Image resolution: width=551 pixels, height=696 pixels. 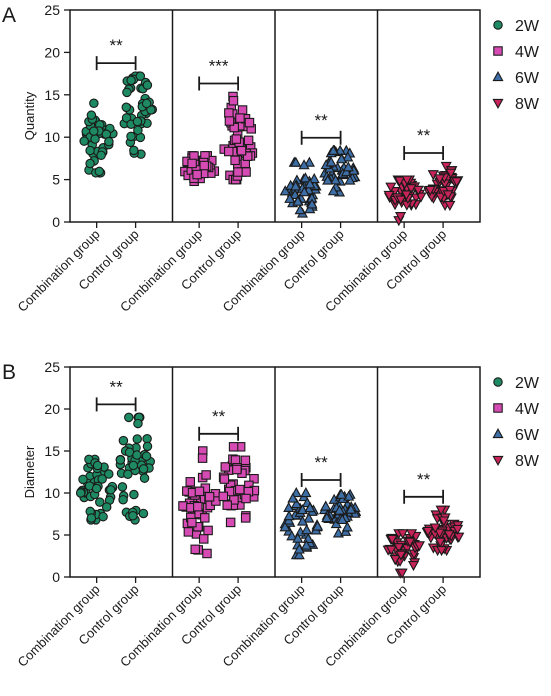 I want to click on legend-label: 8W, so click(x=527, y=104).